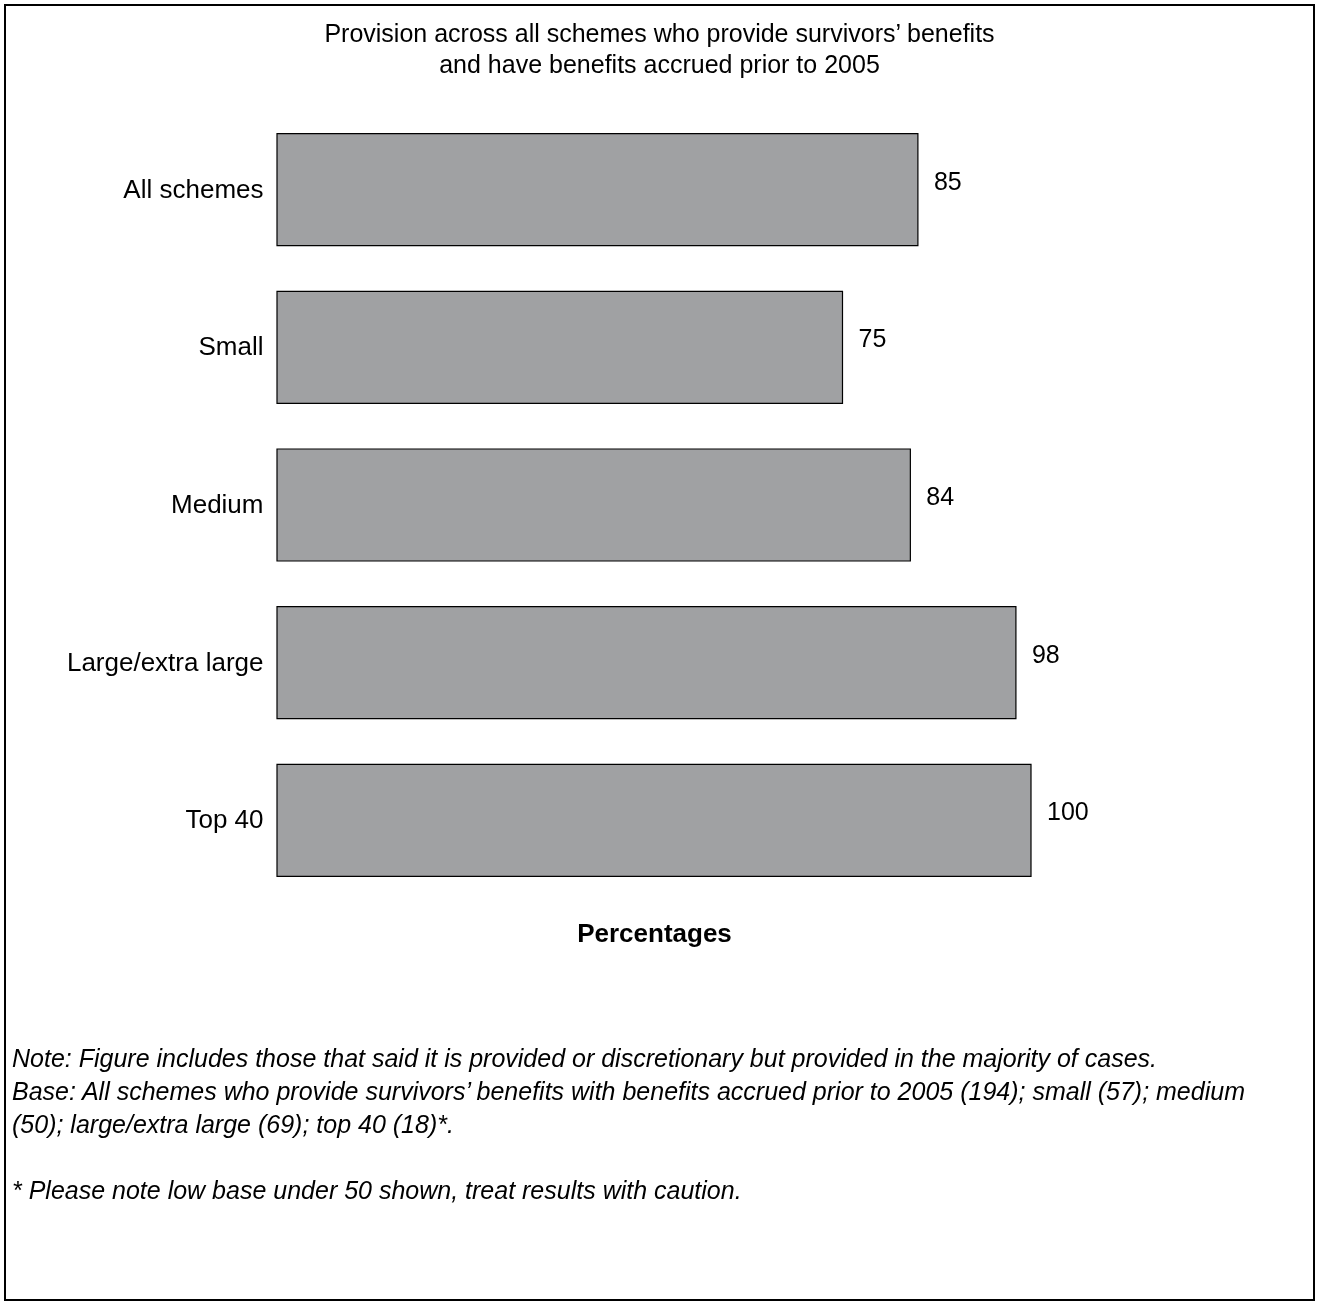 This screenshot has width=1321, height=1309. I want to click on data-label: 84, so click(940, 496).